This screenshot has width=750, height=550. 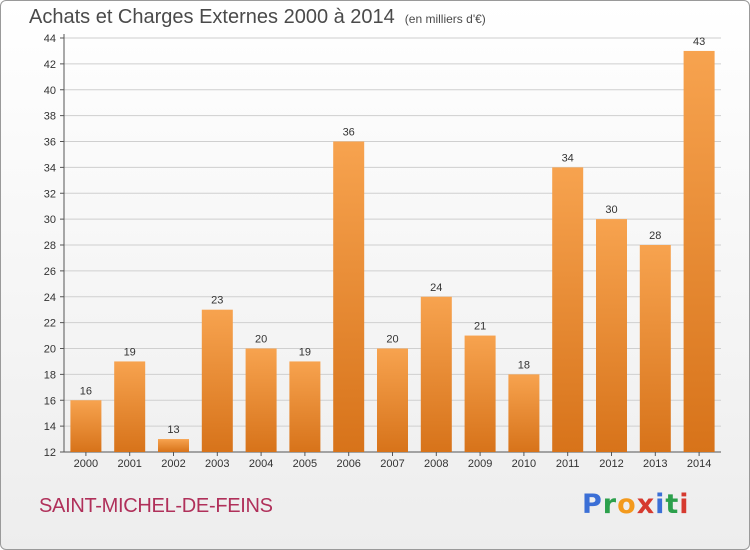 What do you see at coordinates (50, 298) in the screenshot?
I see `y-tick-label: 24` at bounding box center [50, 298].